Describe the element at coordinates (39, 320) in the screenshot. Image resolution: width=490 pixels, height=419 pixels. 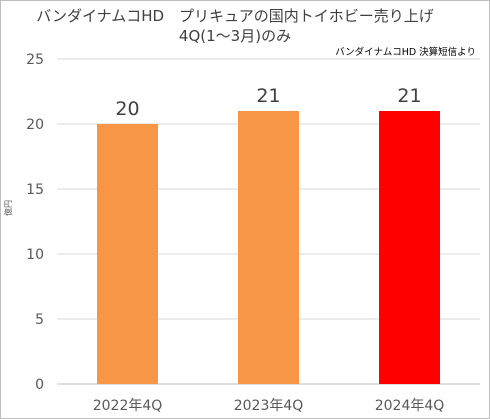
I see `y-tick-label: 5` at that location.